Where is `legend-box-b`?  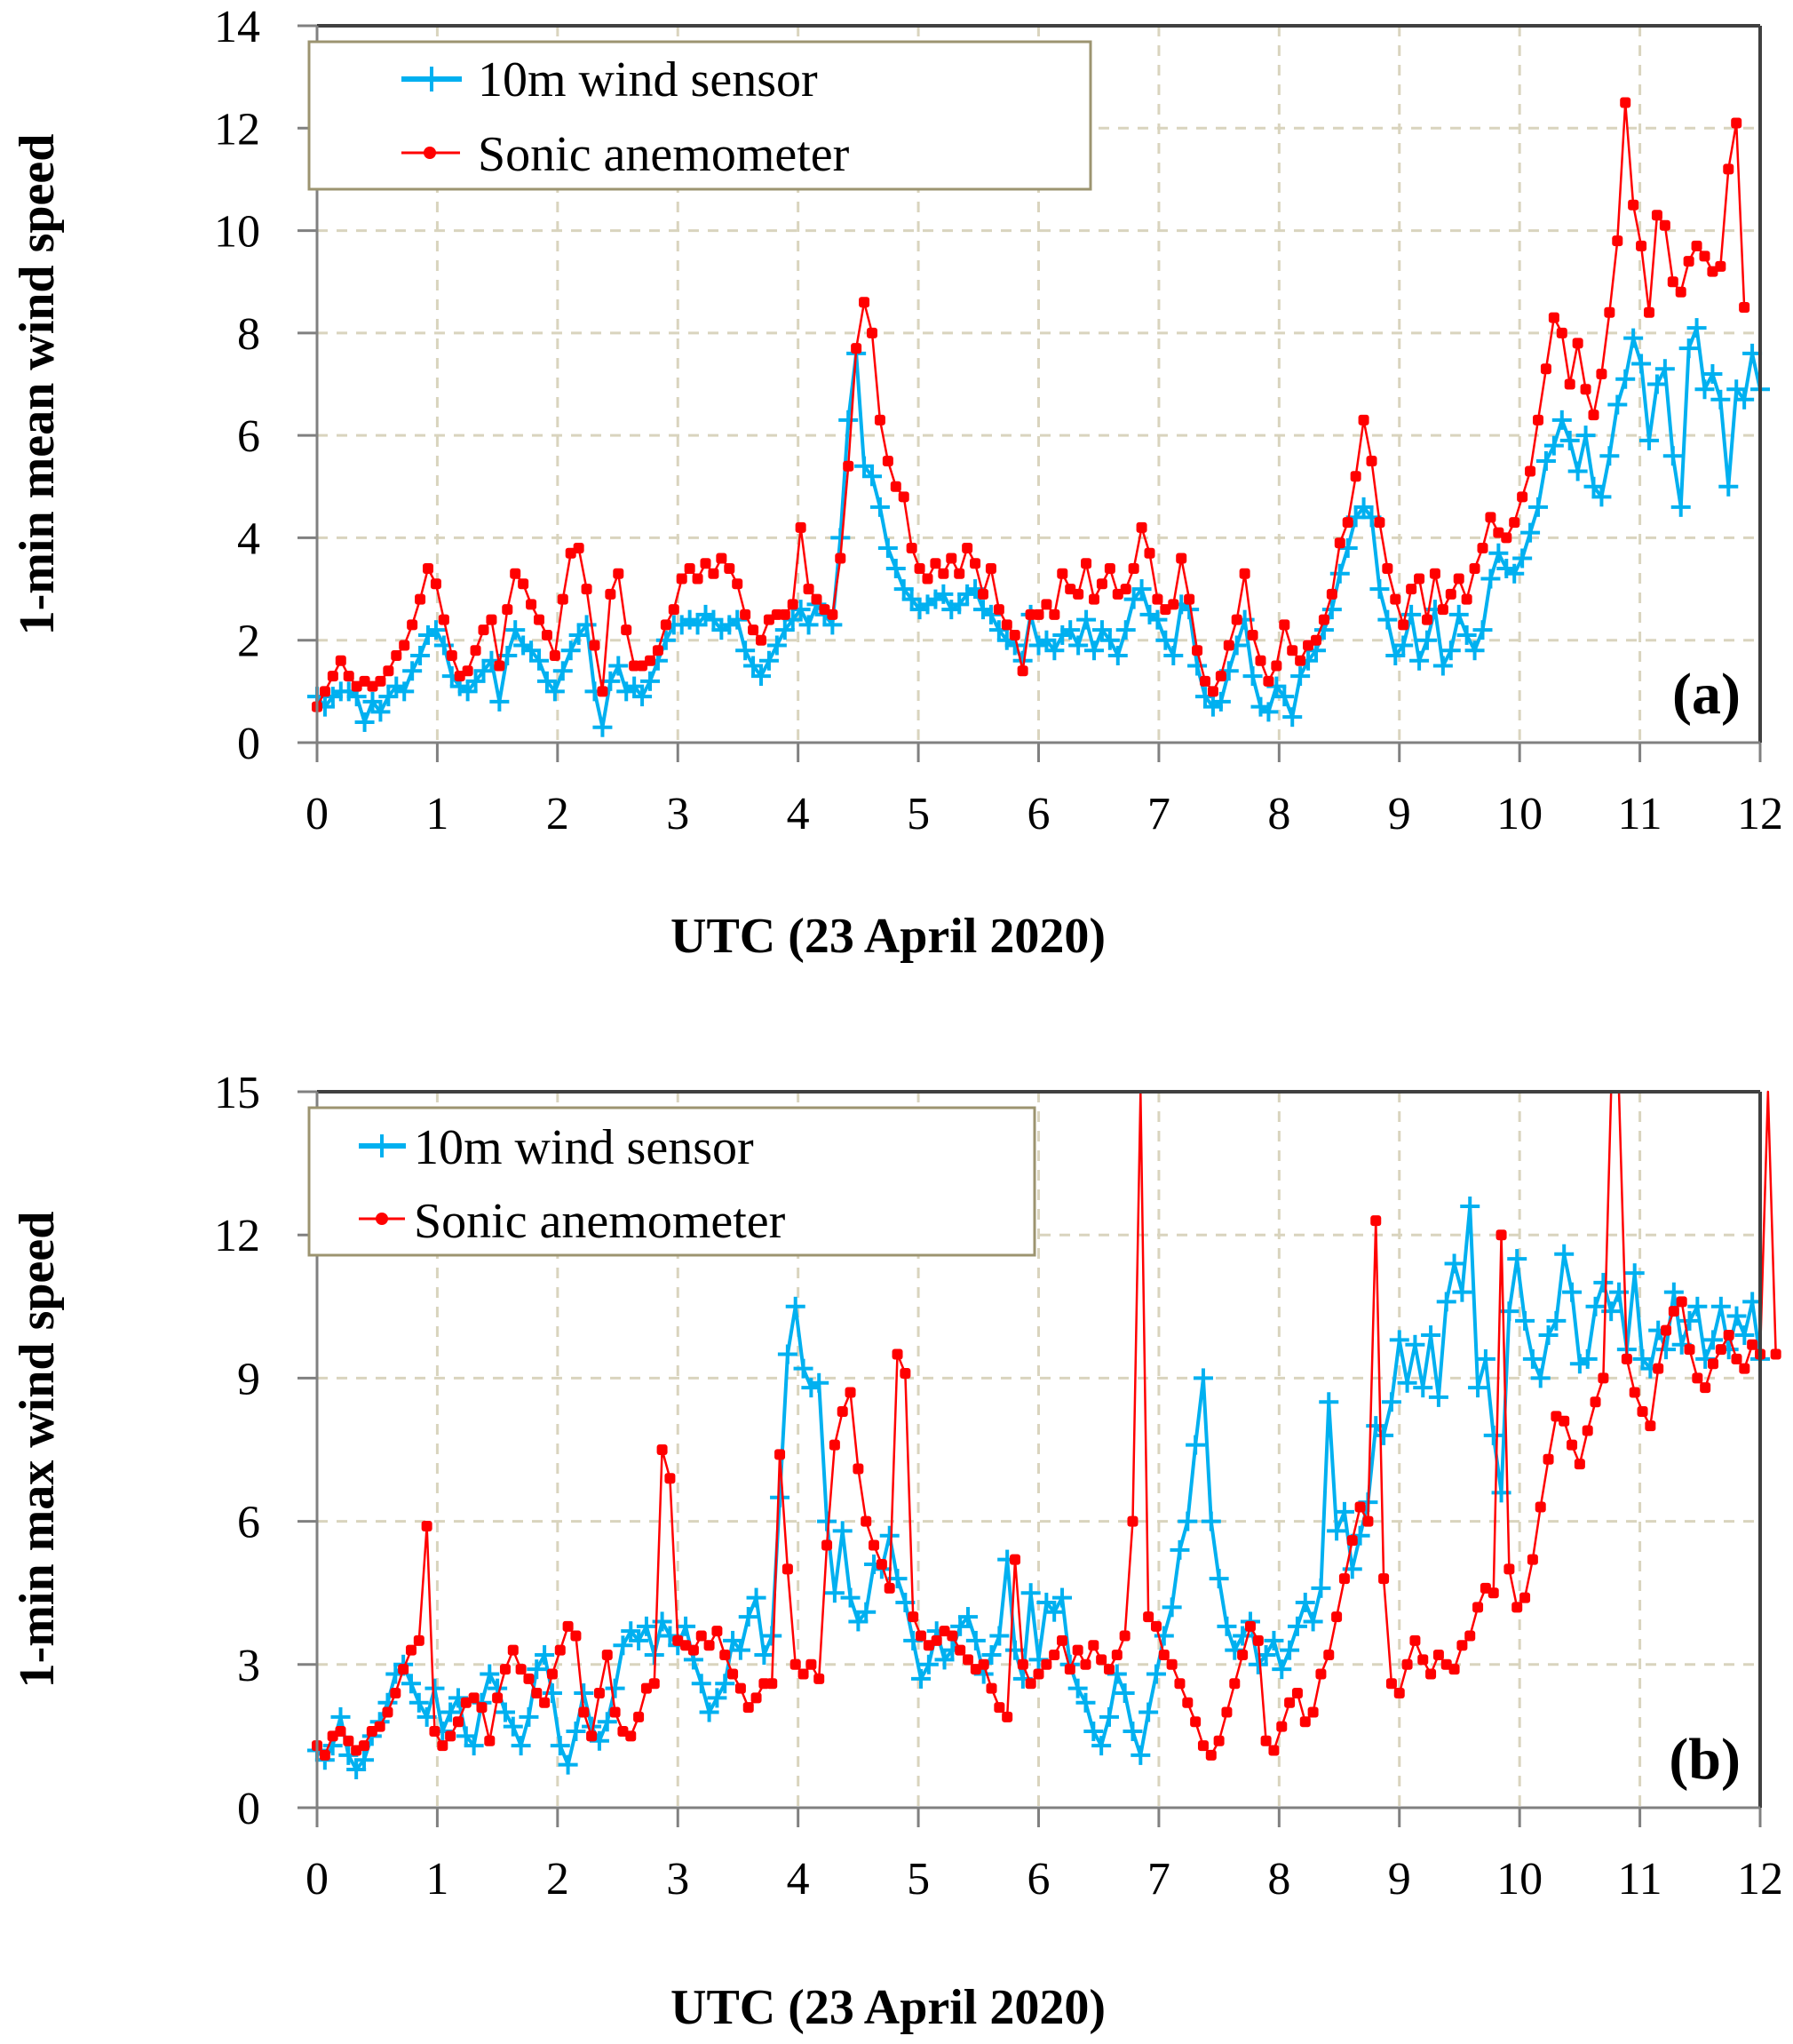
legend-box-b is located at coordinates (671, 1181).